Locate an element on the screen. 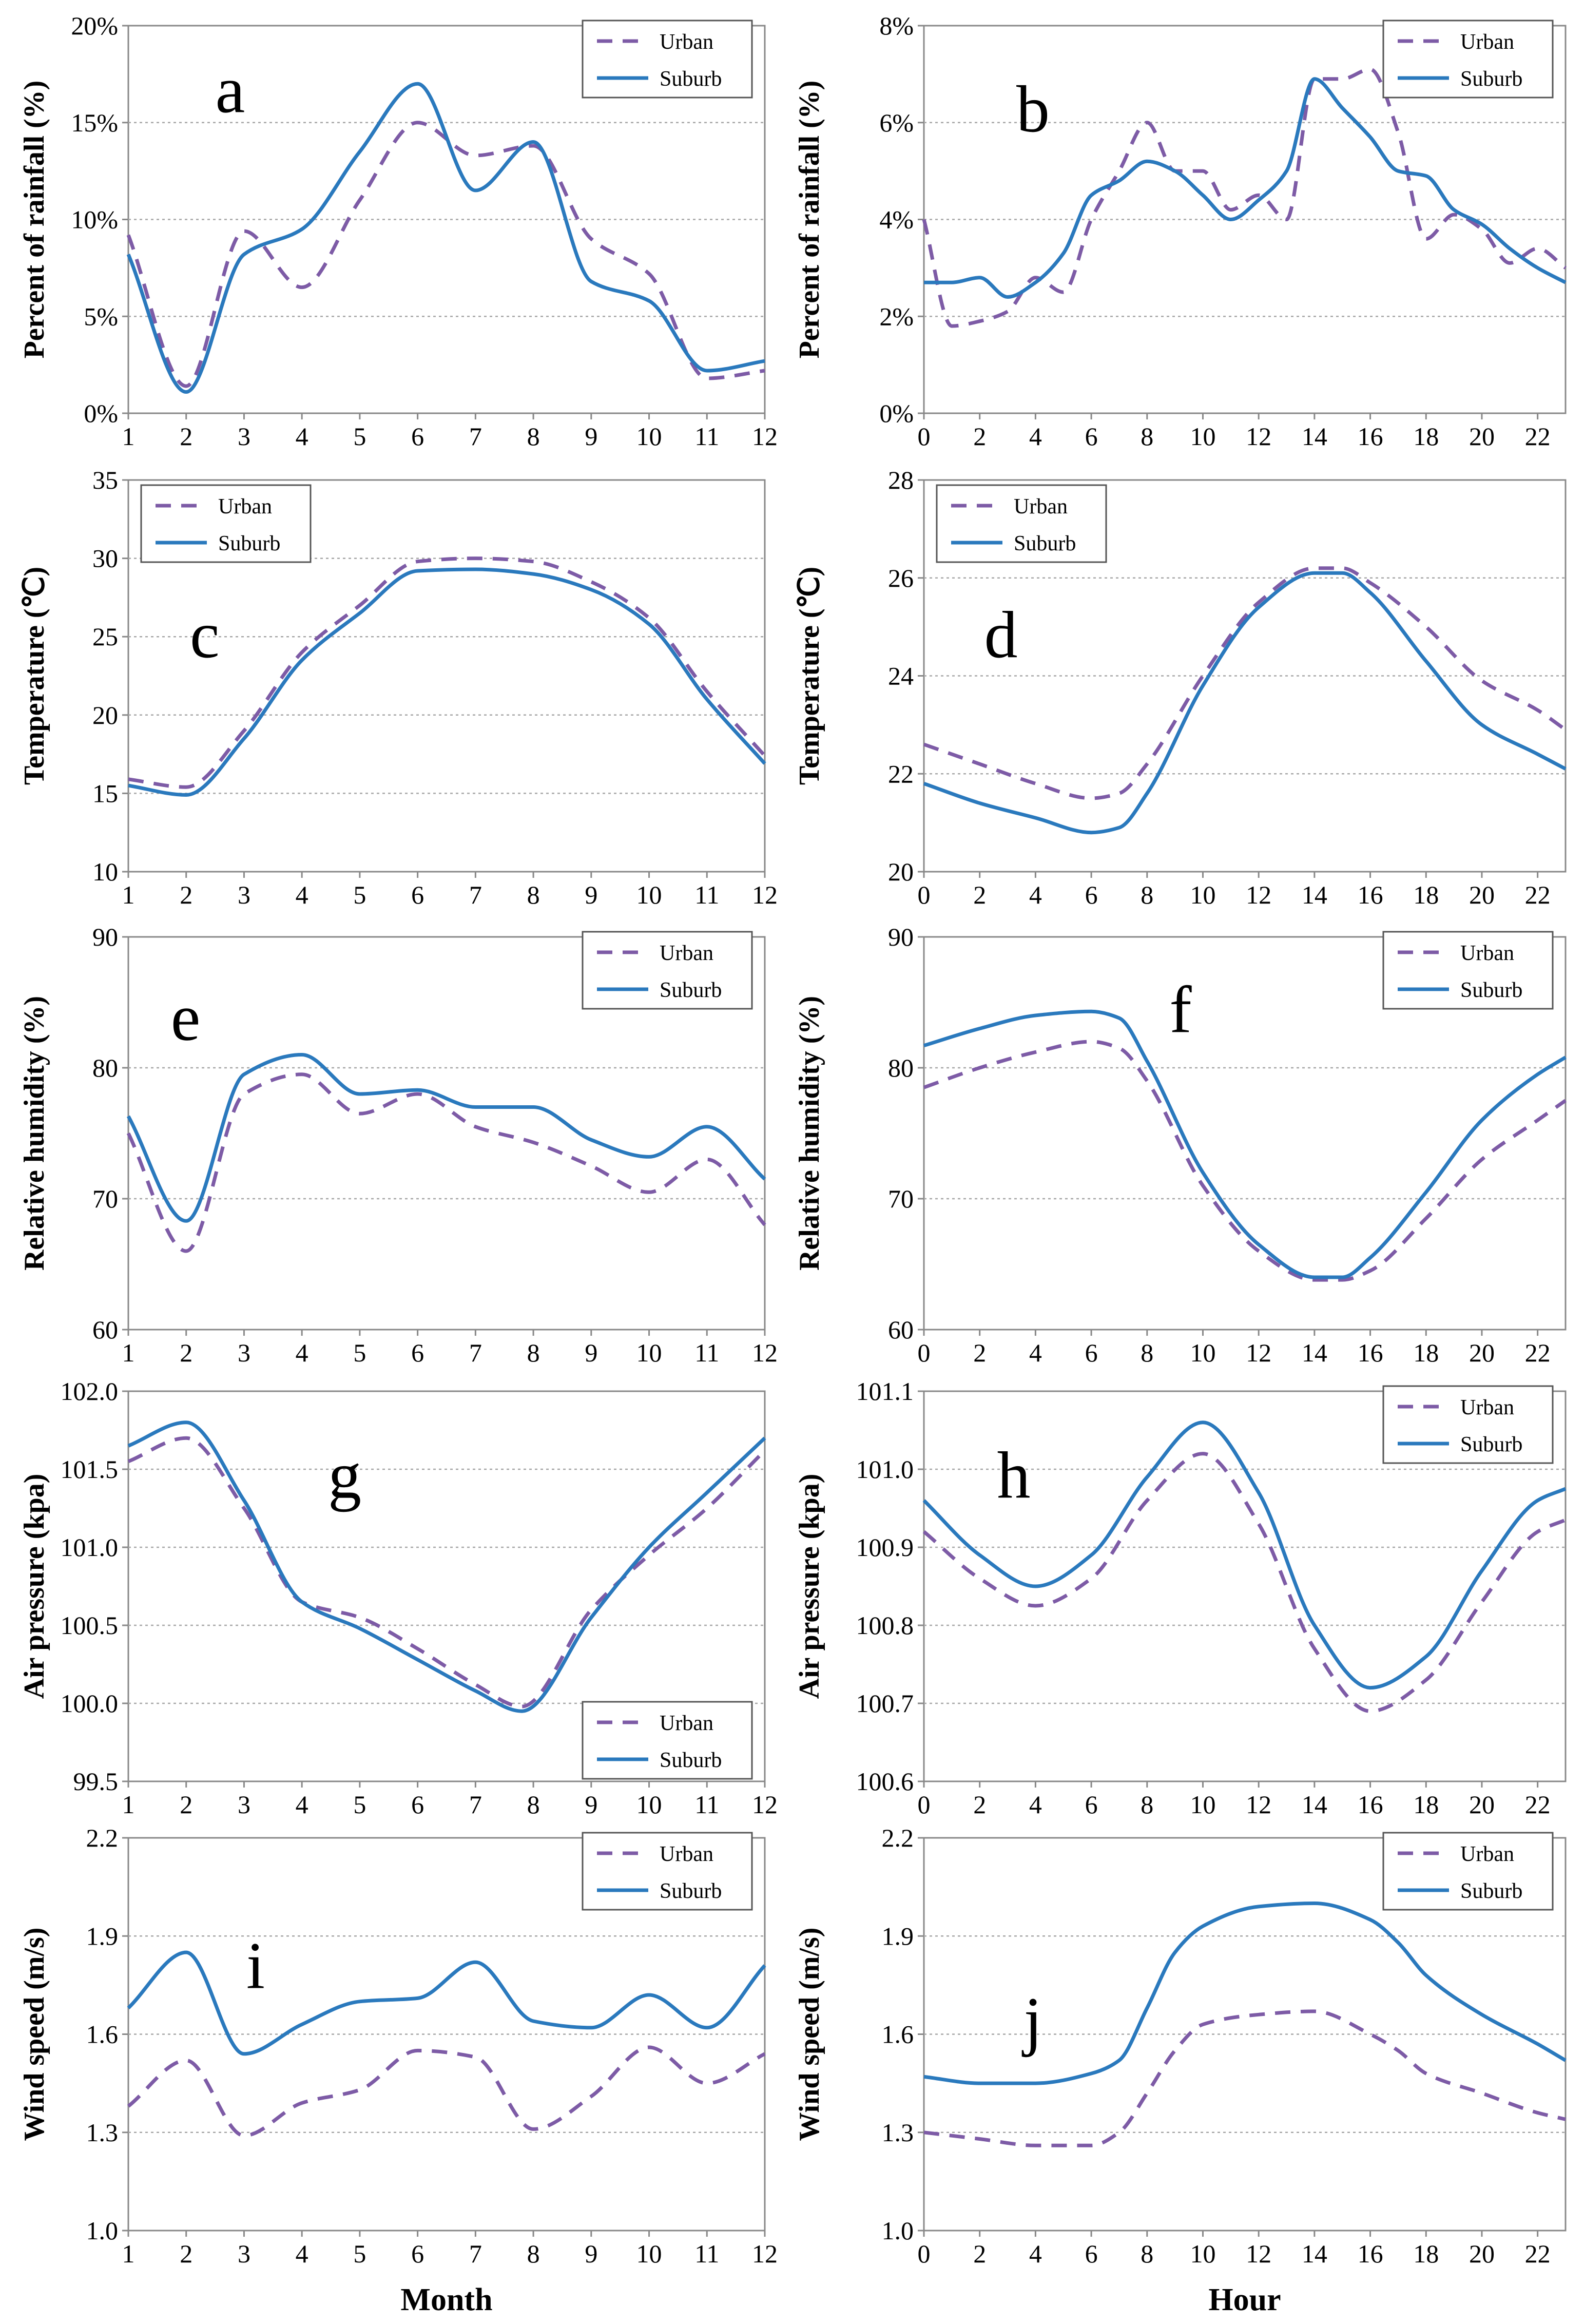 The image size is (1584, 2324). panel-g-ytick-label: 101.0 is located at coordinates (90, 1547).